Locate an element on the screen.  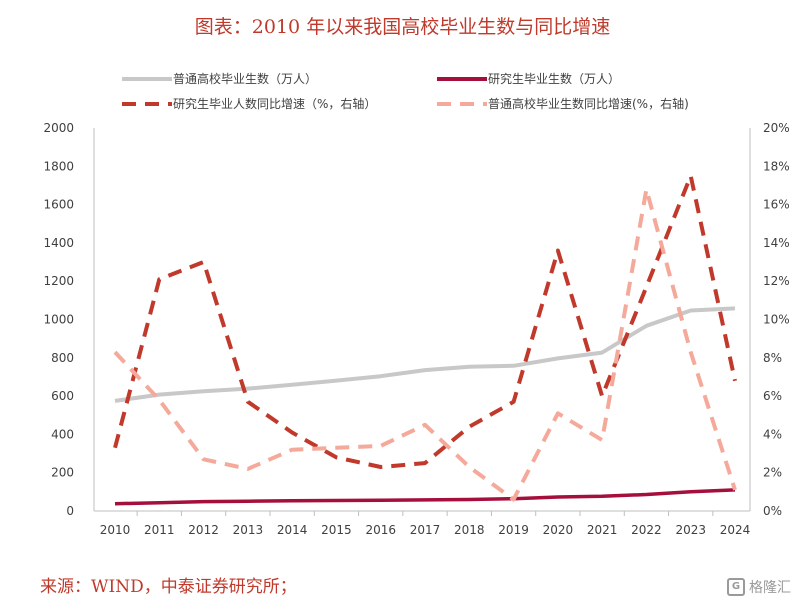
y-right-tick-label: 0% is located at coordinates (772, 511).